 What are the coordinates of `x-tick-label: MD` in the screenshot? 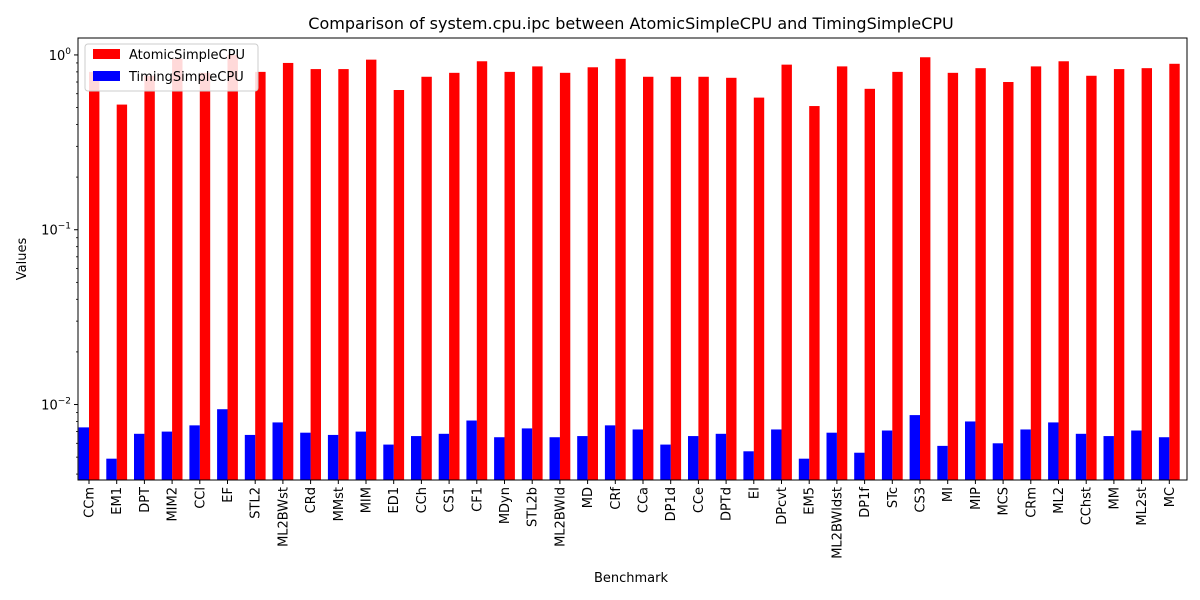 It's located at (588, 497).